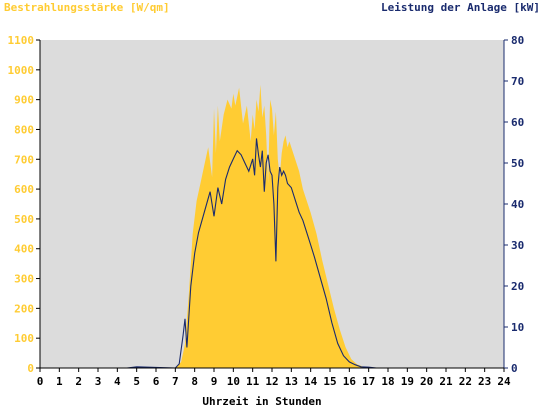  I want to click on x-tick-label: 7, so click(175, 381).